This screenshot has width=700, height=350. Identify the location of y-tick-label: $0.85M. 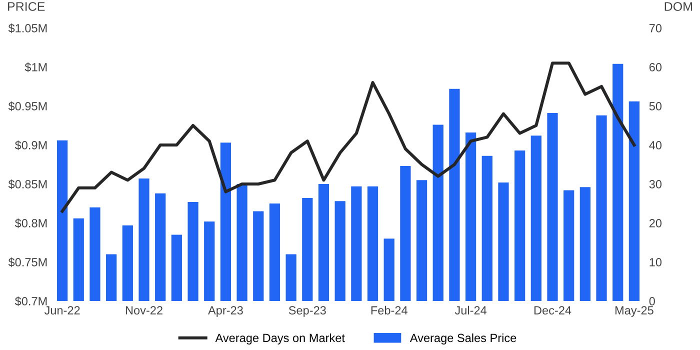
(27, 185).